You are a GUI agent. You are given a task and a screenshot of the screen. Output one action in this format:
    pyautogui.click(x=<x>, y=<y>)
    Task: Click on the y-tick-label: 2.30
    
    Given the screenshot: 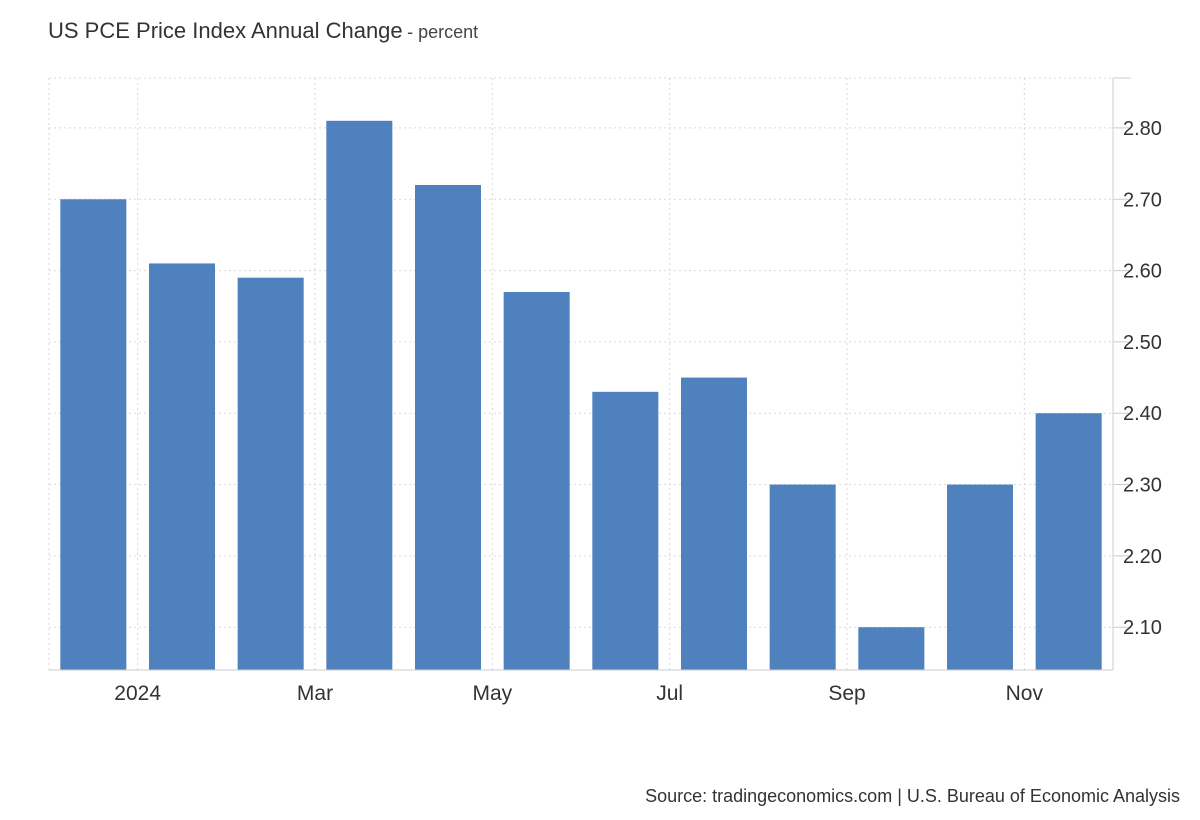 What is the action you would take?
    pyautogui.click(x=1142, y=486)
    